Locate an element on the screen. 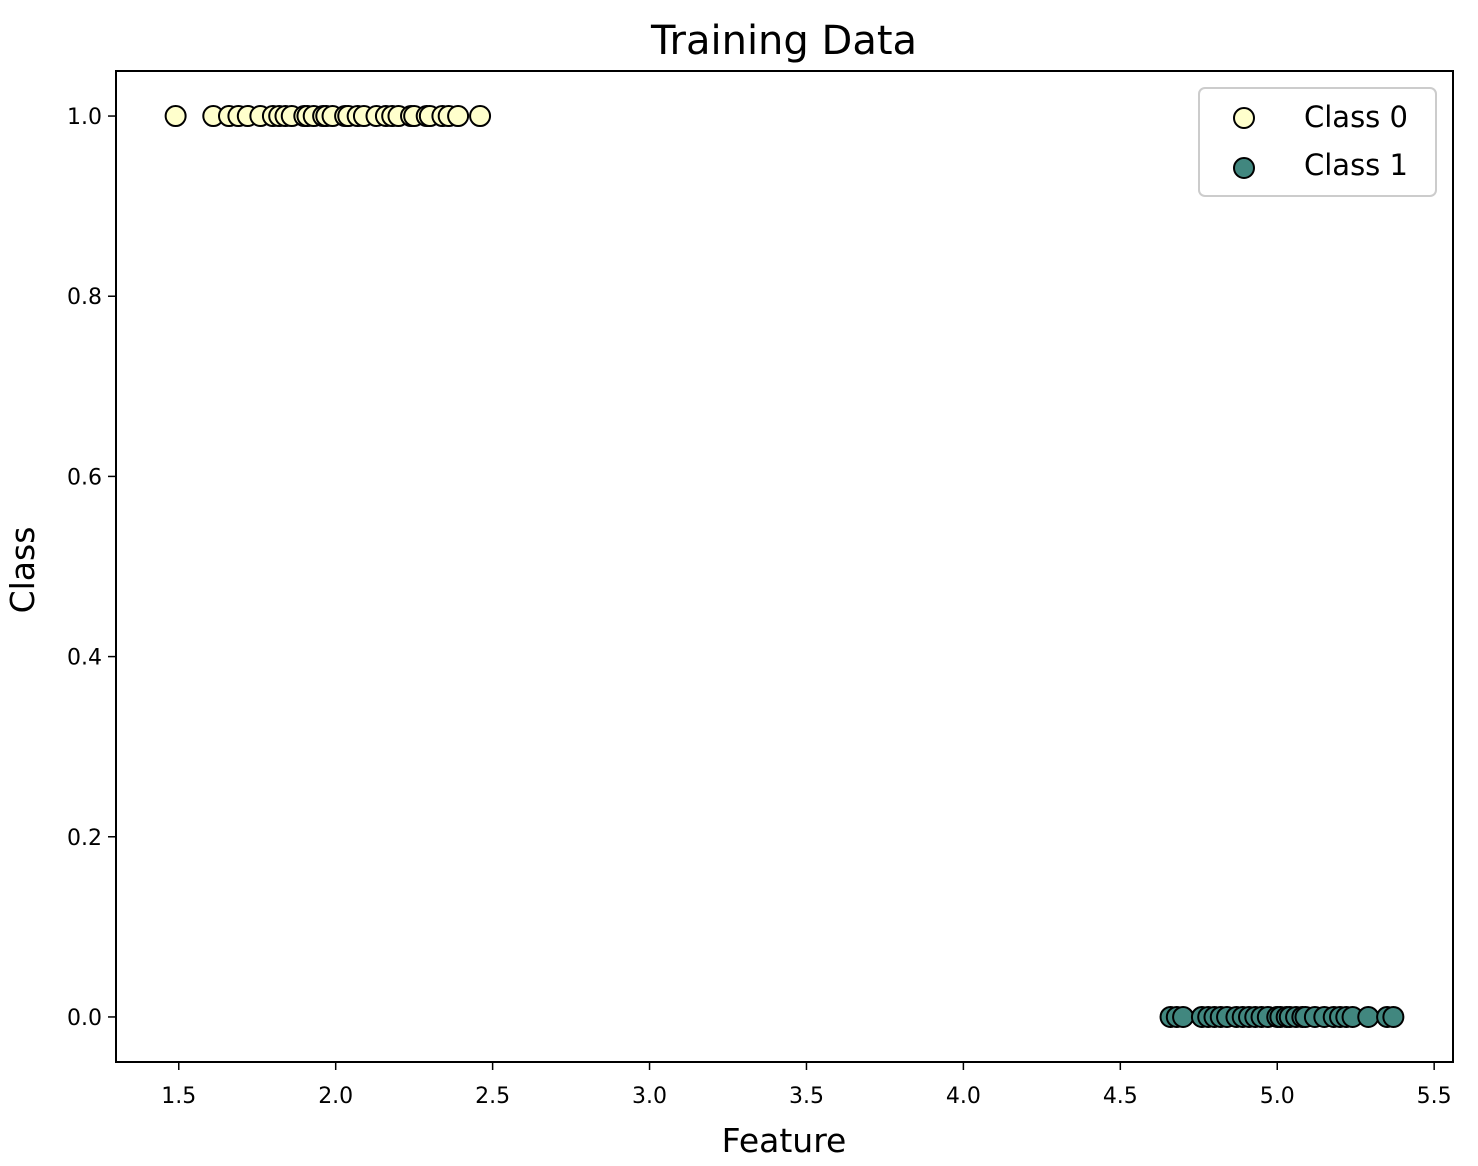  y-axis-ticks: 0.0 0.2 0.4 0.6 0.8 1.0 is located at coordinates (91, 568).